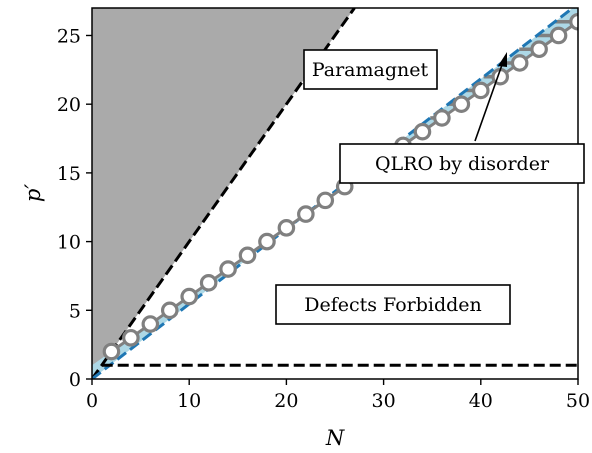  What do you see at coordinates (75, 380) in the screenshot?
I see `y-tick-label: 0` at bounding box center [75, 380].